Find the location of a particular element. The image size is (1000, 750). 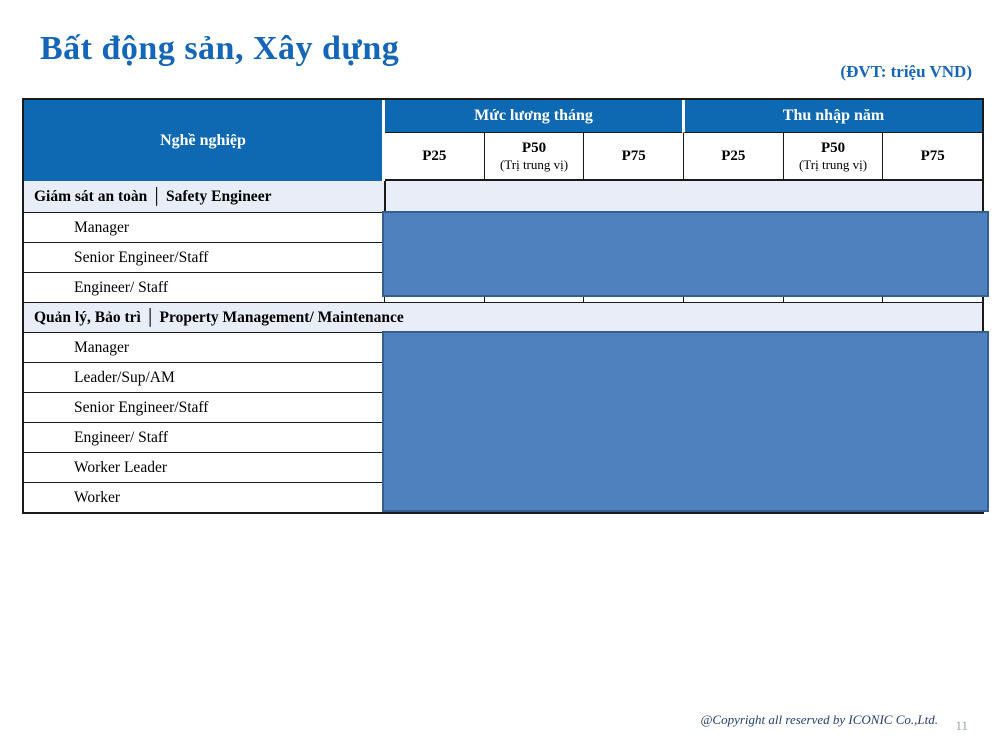

column-group-row: Mức lương tháng Thu nhập năm is located at coordinates (683, 116).